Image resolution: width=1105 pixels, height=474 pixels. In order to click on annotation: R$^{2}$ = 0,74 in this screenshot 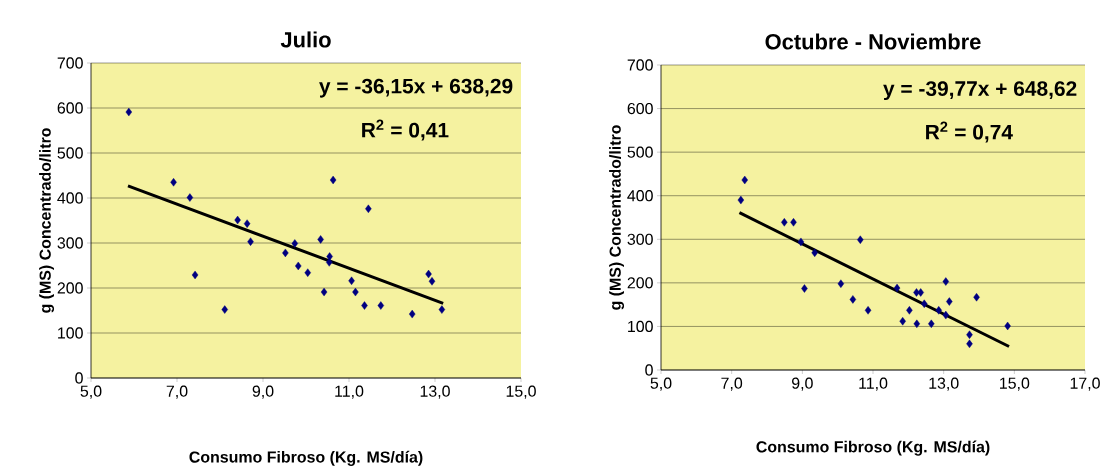, I will do `click(969, 132)`.